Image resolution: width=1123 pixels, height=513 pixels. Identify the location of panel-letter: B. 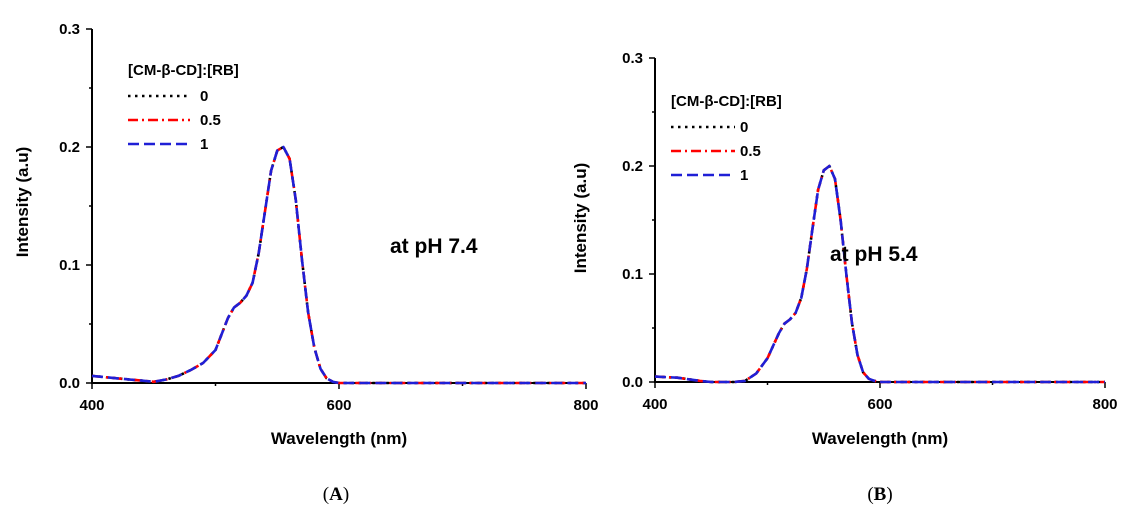
(880, 494).